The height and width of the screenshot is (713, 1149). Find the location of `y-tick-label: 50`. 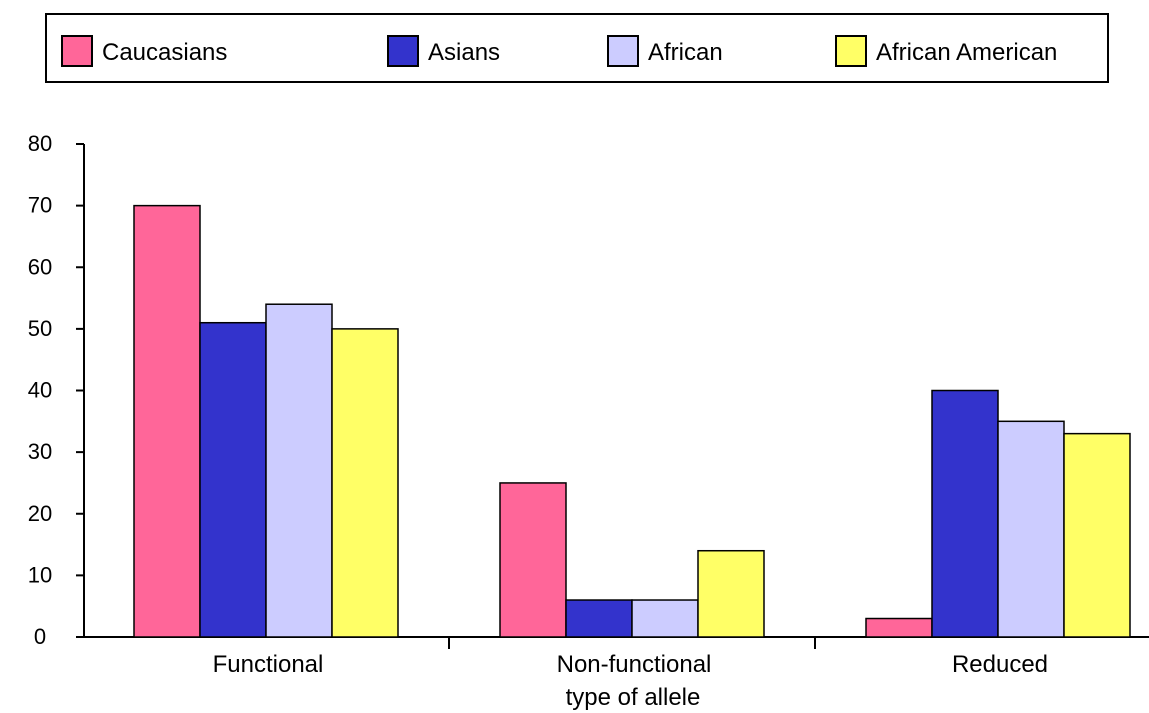

y-tick-label: 50 is located at coordinates (40, 328).